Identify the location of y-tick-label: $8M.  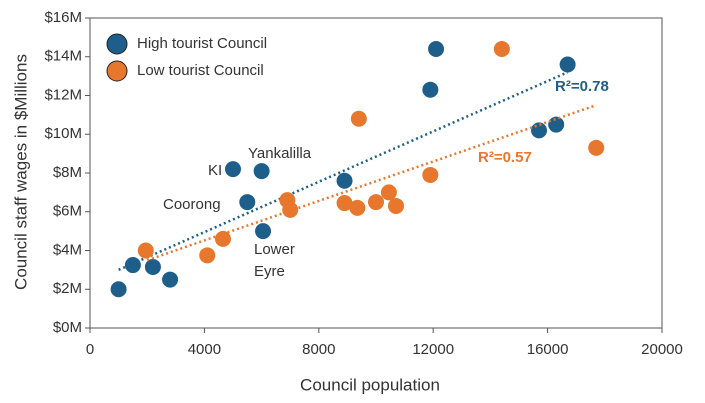
(67, 172).